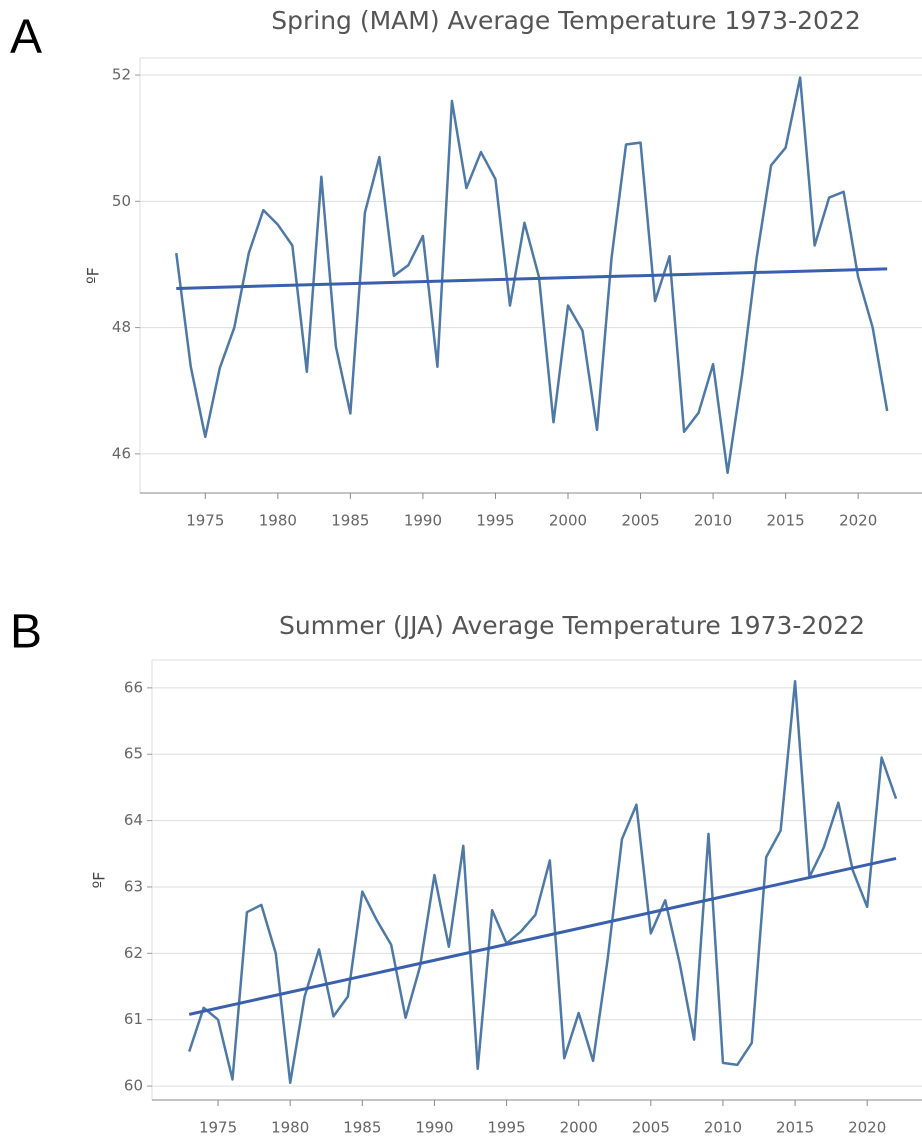  What do you see at coordinates (121, 453) in the screenshot?
I see `y-tick-label: 46` at bounding box center [121, 453].